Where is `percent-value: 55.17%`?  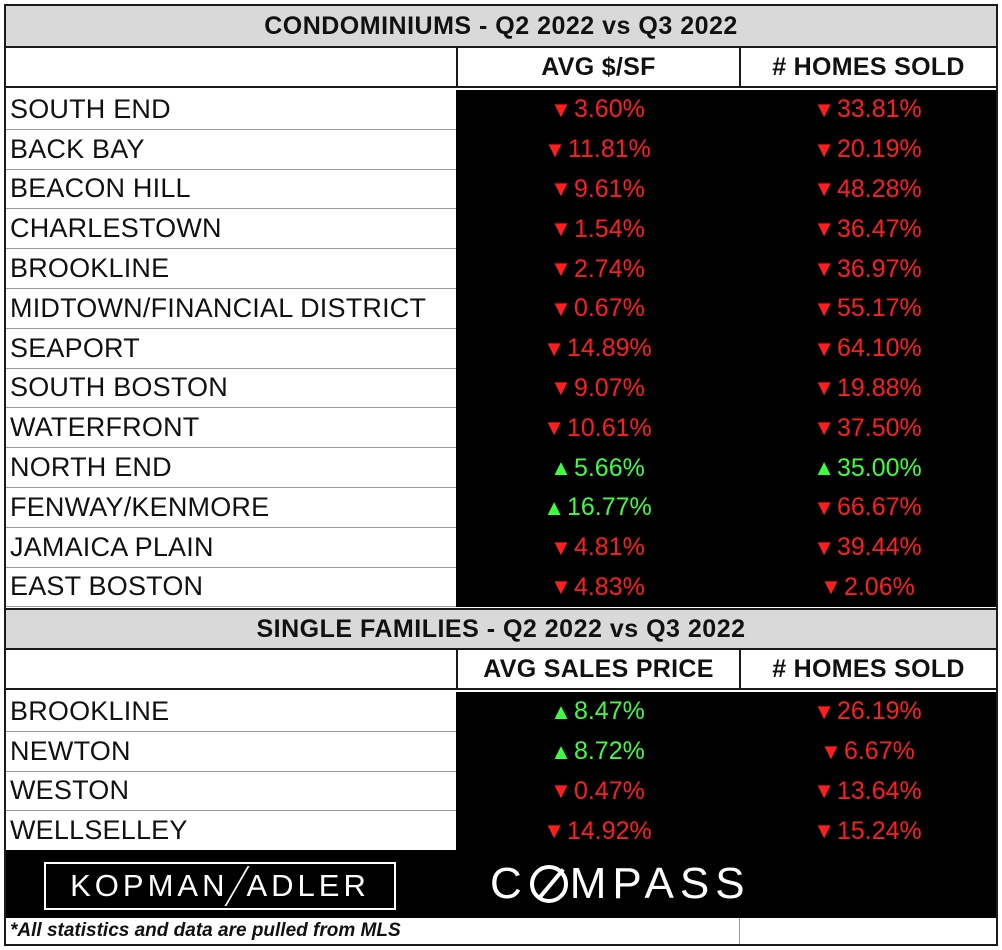 percent-value: 55.17% is located at coordinates (879, 308).